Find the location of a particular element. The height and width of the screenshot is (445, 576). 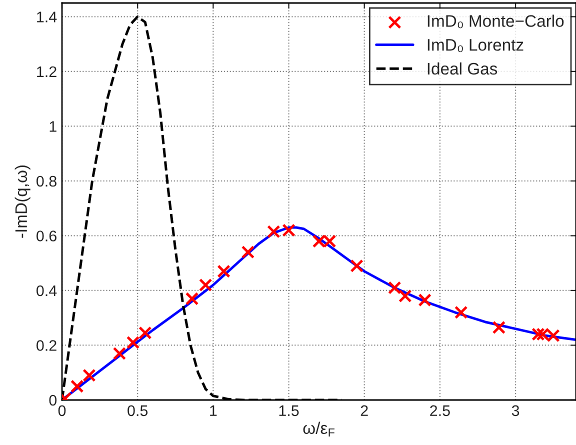

y-tick-label: 1.2 is located at coordinates (46, 71).